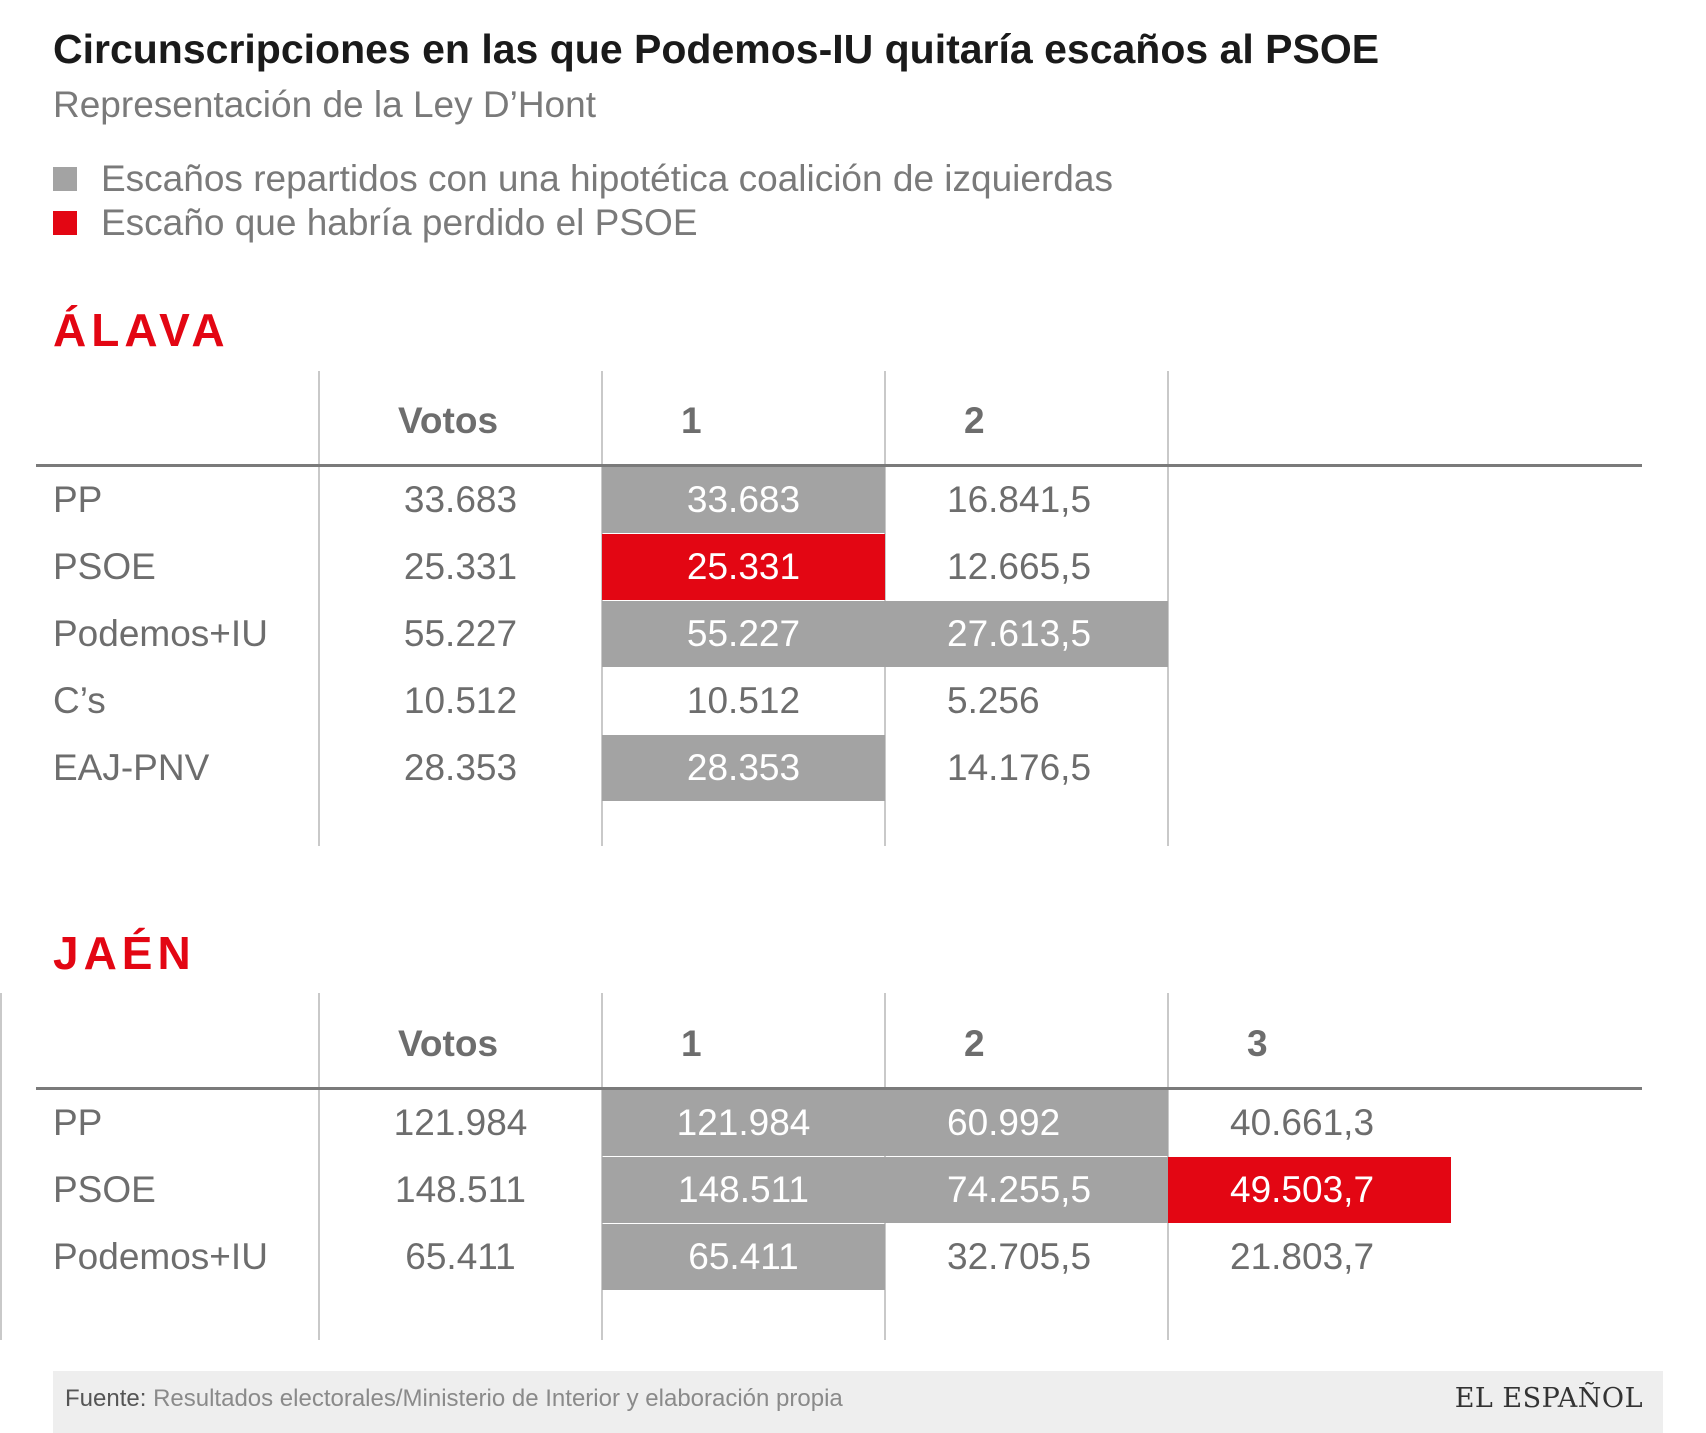 Image resolution: width=1706 pixels, height=1433 pixels. What do you see at coordinates (460, 566) in the screenshot?
I see `votes-value: 25.331` at bounding box center [460, 566].